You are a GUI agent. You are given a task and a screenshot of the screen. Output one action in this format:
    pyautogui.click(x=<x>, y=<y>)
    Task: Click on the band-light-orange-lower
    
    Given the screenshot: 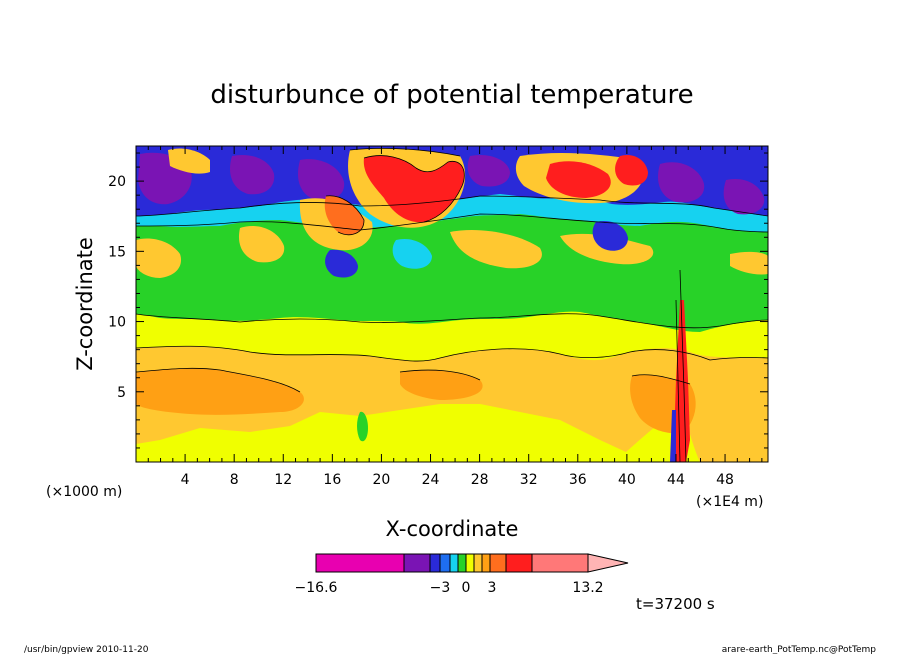 What is the action you would take?
    pyautogui.click(x=452, y=404)
    